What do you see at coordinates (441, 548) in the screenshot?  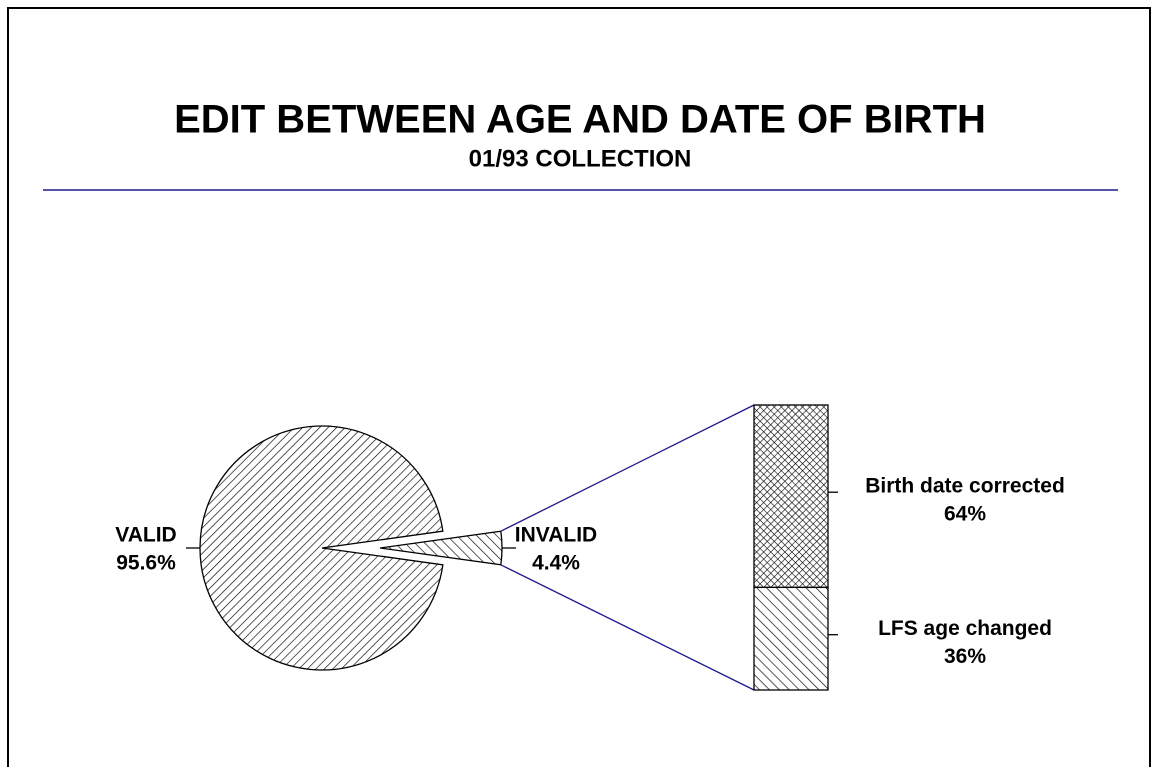 I see `pie-slice` at bounding box center [441, 548].